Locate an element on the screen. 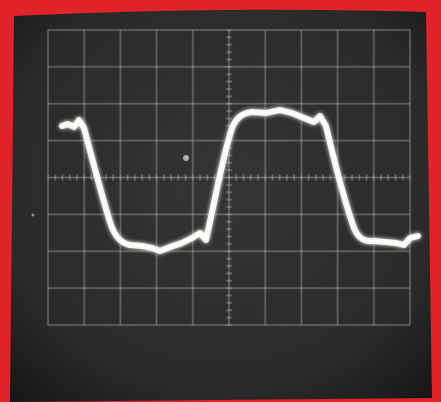 The height and width of the screenshot is (402, 441). screen-dot is located at coordinates (186, 158).